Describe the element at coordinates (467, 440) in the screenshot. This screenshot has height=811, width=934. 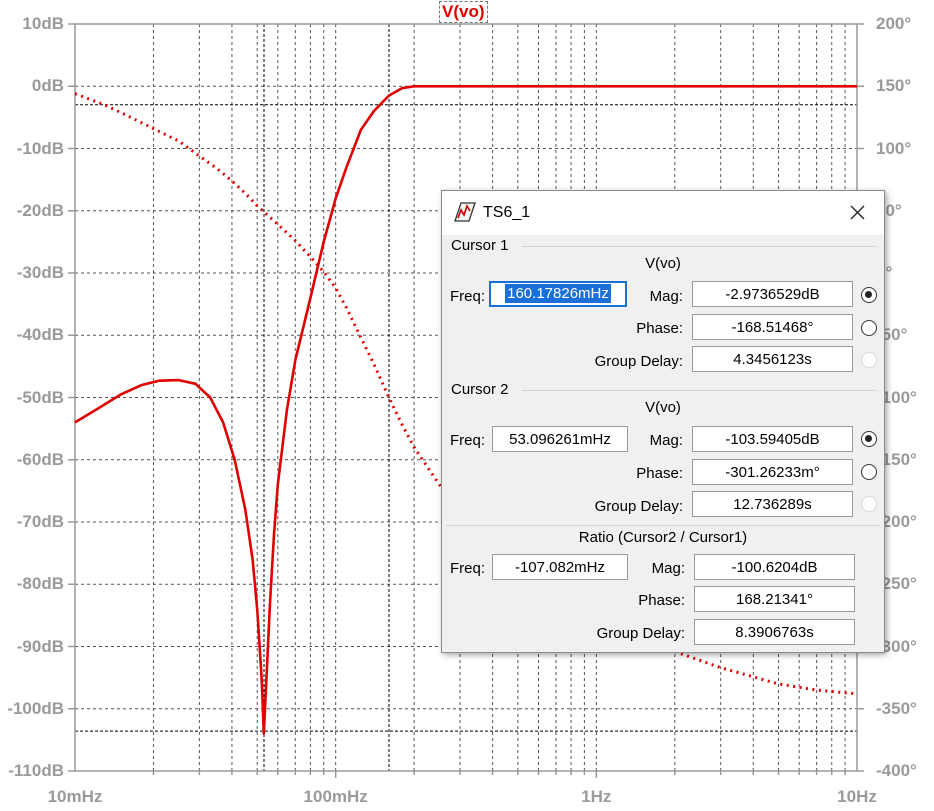
I see `cursor2-freq-label: Freq:` at that location.